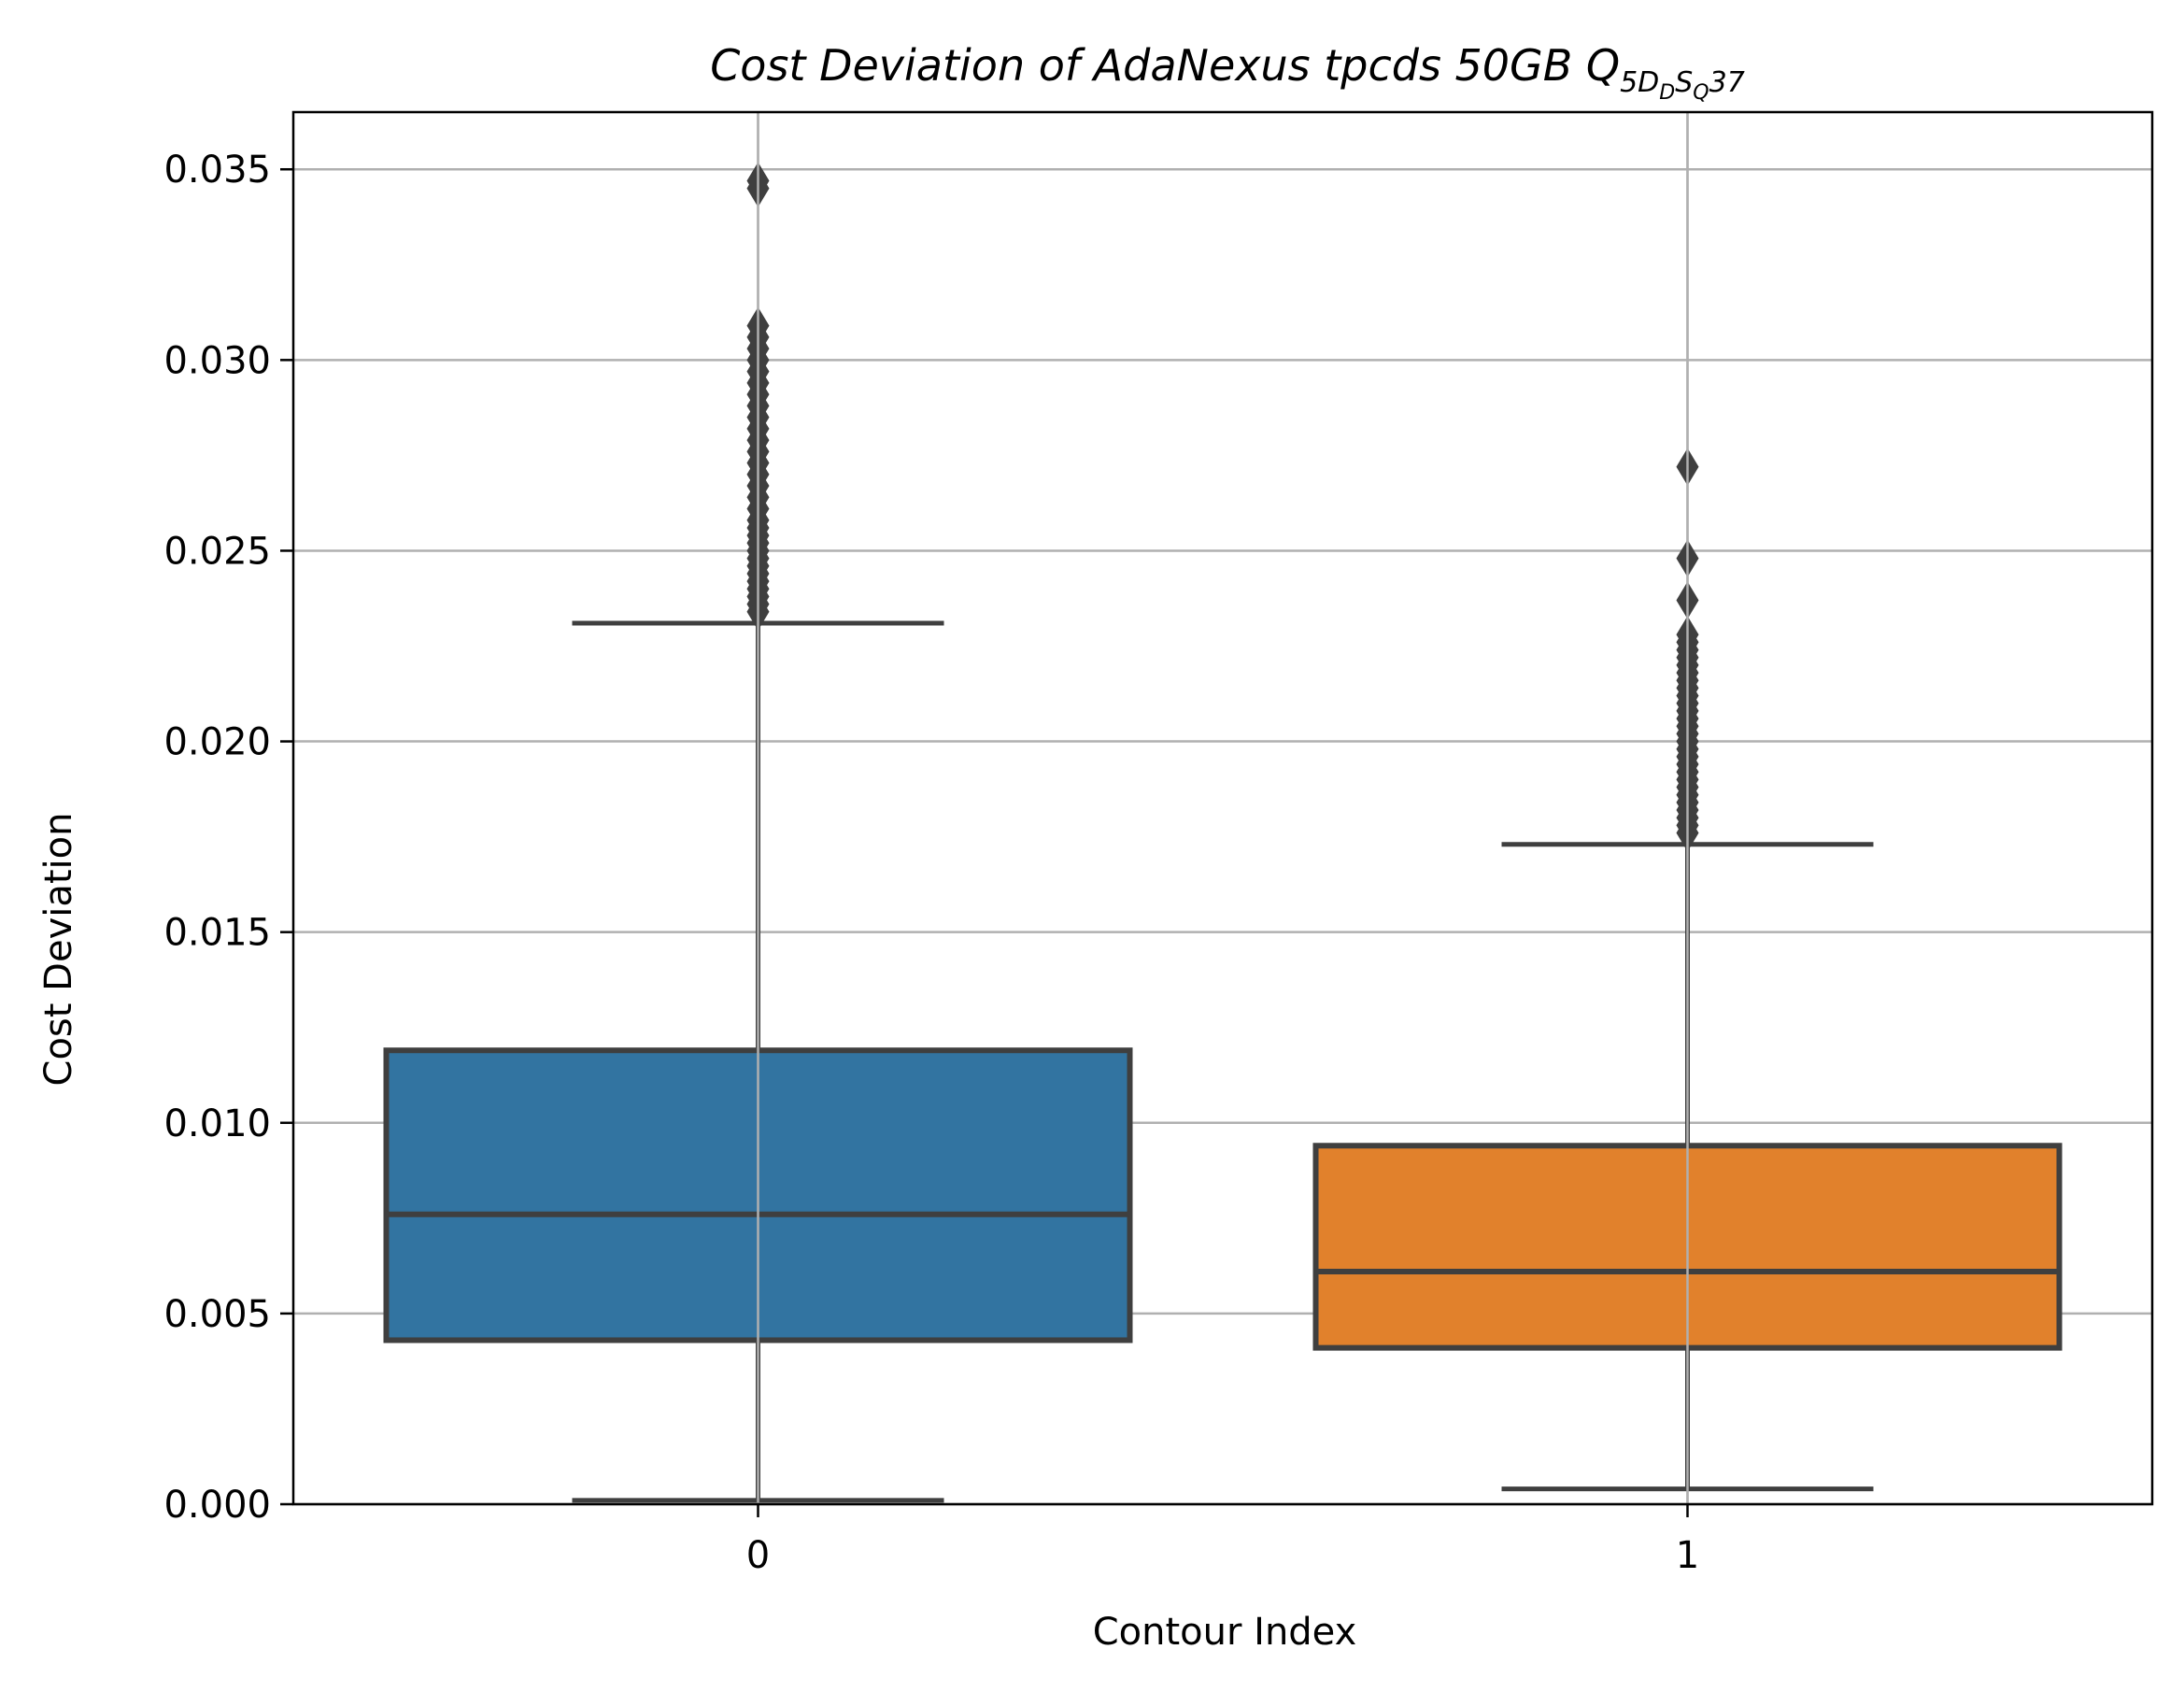 The width and height of the screenshot is (2184, 1692). What do you see at coordinates (217, 1123) in the screenshot?
I see `y-tick-label: 0.010` at bounding box center [217, 1123].